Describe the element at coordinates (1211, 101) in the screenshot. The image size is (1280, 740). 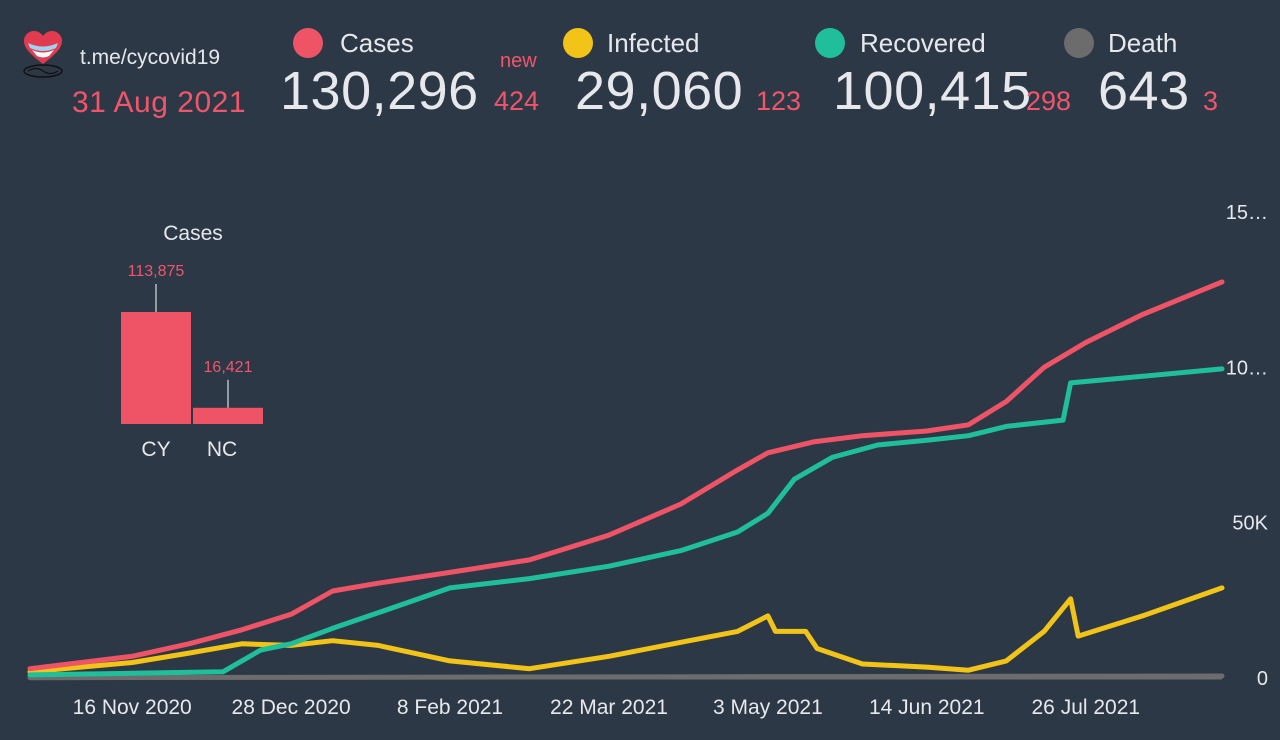
I see `death-new: 3` at that location.